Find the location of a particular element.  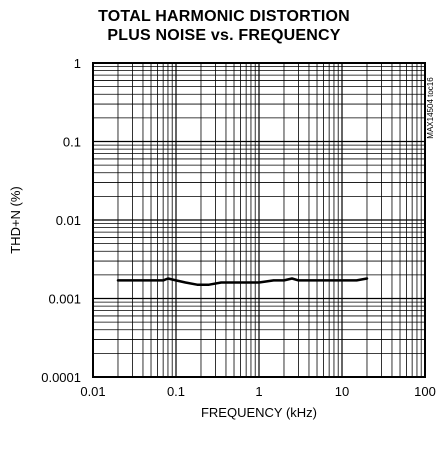

x-tick-label: 0.01 is located at coordinates (92, 391).